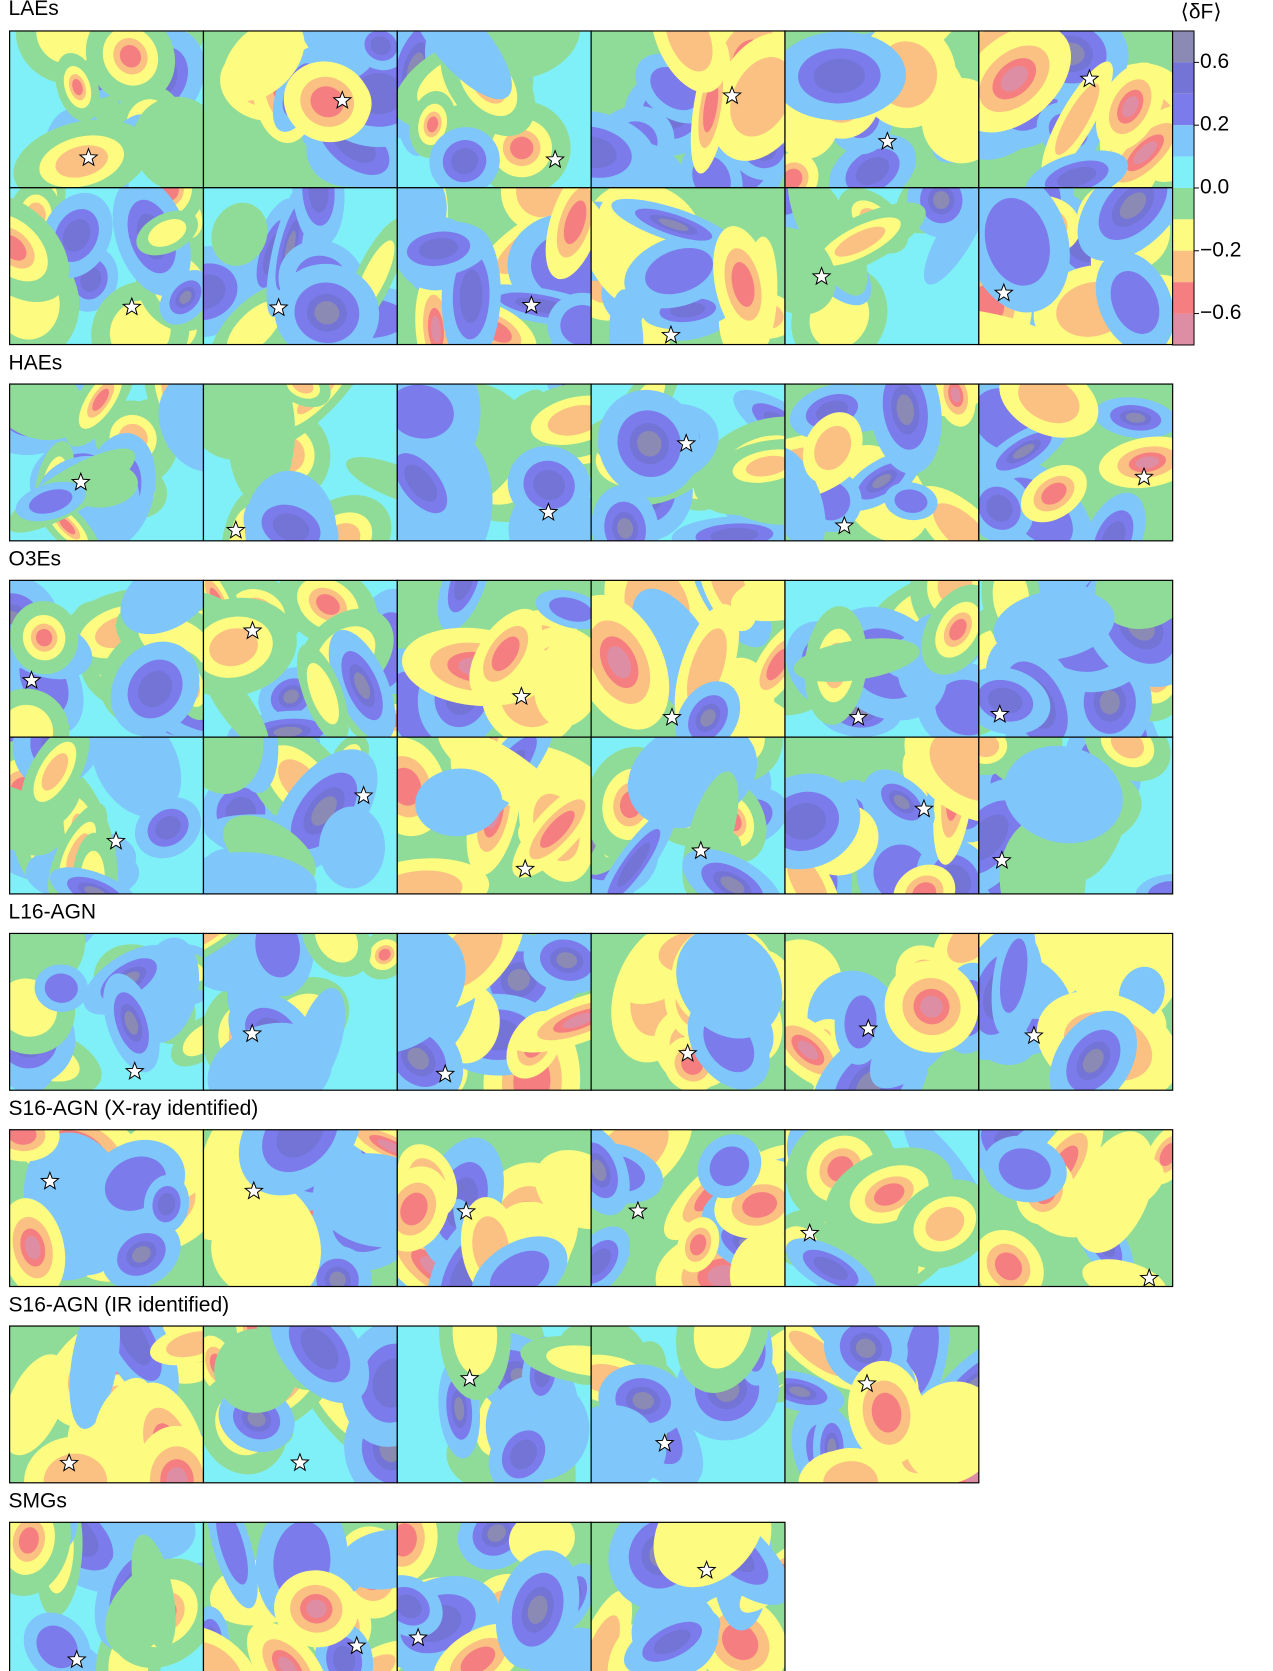  What do you see at coordinates (119, 1304) in the screenshot?
I see `group-title: S16-AGN (IR identified)` at bounding box center [119, 1304].